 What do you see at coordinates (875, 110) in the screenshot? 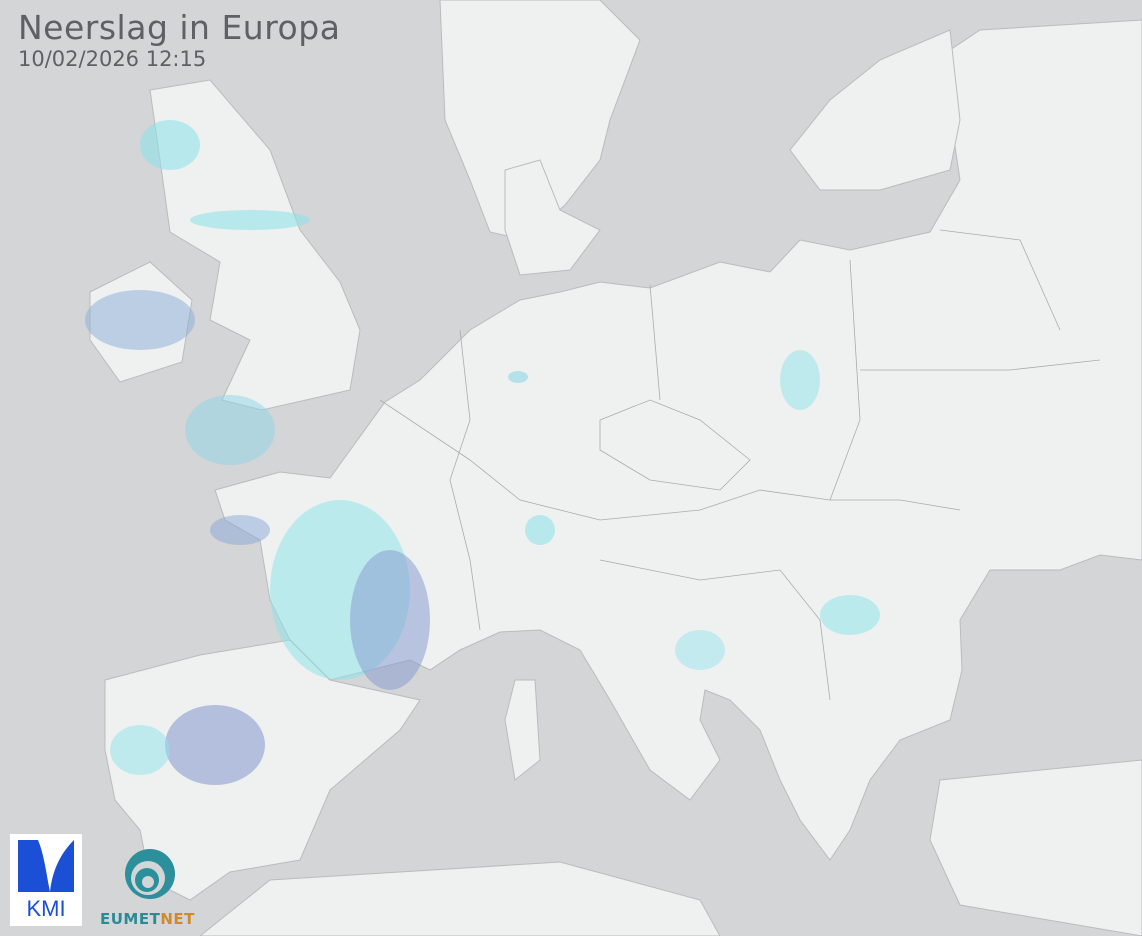
I see `land-finland` at bounding box center [875, 110].